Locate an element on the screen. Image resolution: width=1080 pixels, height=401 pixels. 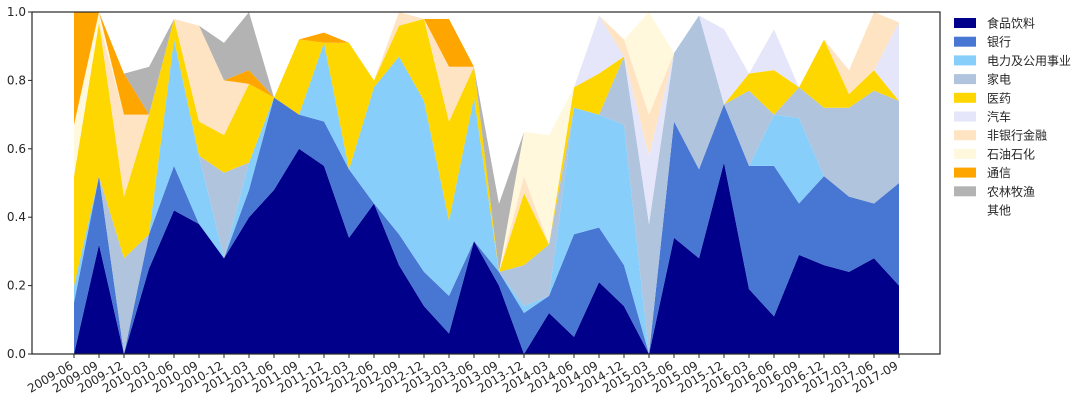
legend-label: 其他 is located at coordinates (999, 211).